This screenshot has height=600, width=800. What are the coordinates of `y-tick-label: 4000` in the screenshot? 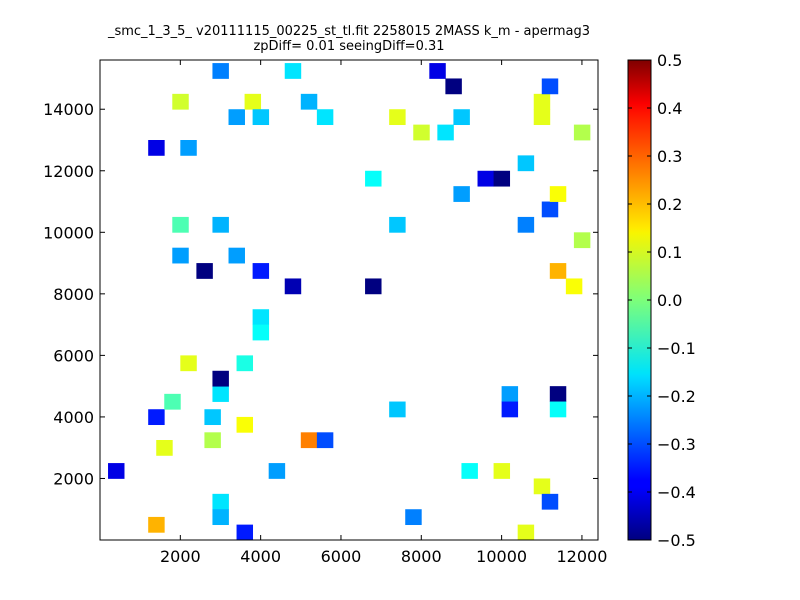 It's located at (73, 417).